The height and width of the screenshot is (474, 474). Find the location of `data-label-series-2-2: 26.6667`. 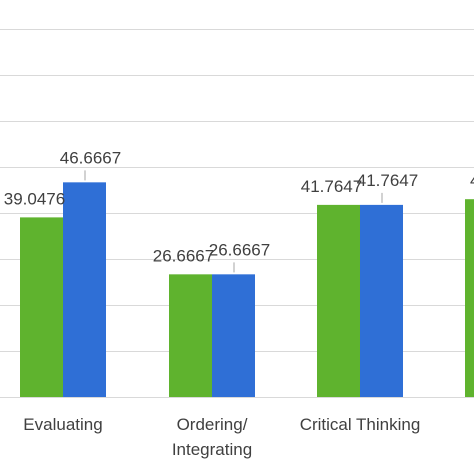

data-label-series-2-2: 26.6667 is located at coordinates (239, 249).